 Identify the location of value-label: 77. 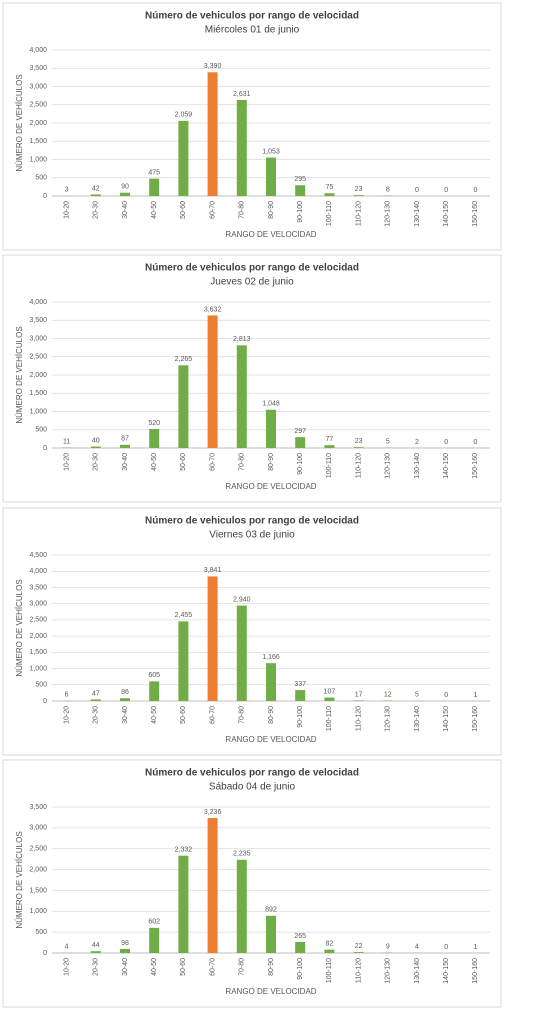
(330, 439).